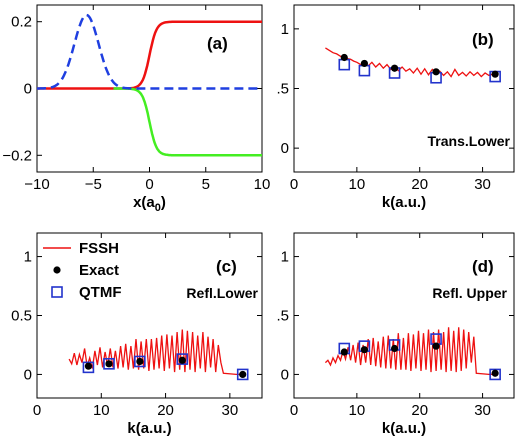 The height and width of the screenshot is (443, 520). Describe the element at coordinates (57, 270) in the screenshot. I see `legend-exact-swatch` at that location.